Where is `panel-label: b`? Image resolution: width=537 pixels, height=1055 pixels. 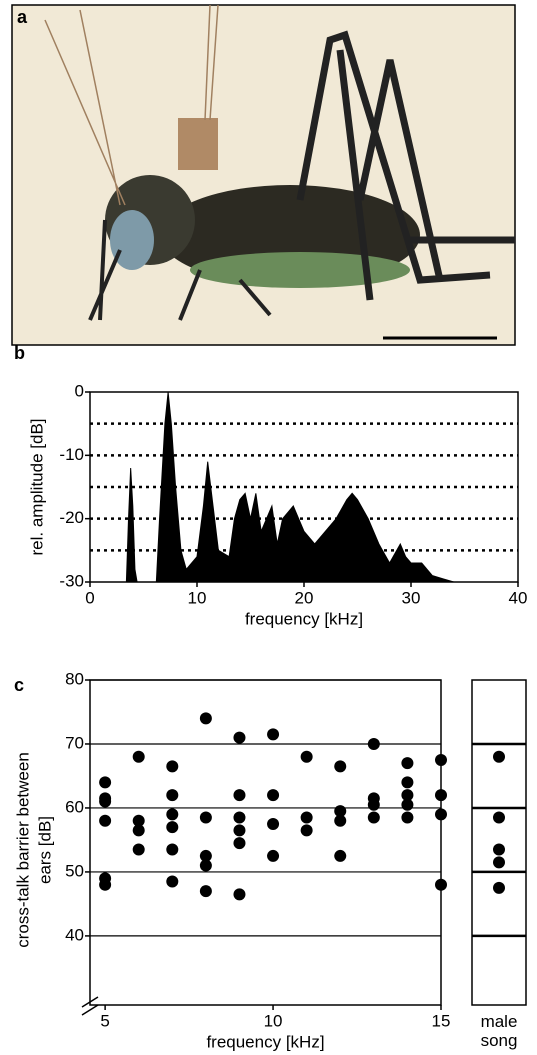 panel-label: b is located at coordinates (19, 353).